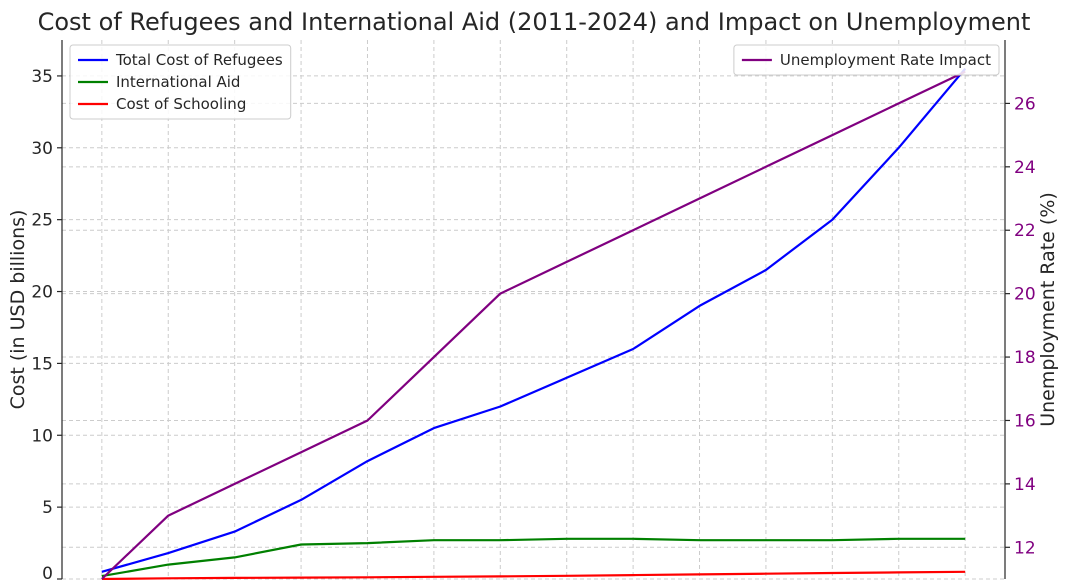 The width and height of the screenshot is (1068, 580). I want to click on right-tick-label: 16, so click(1025, 421).